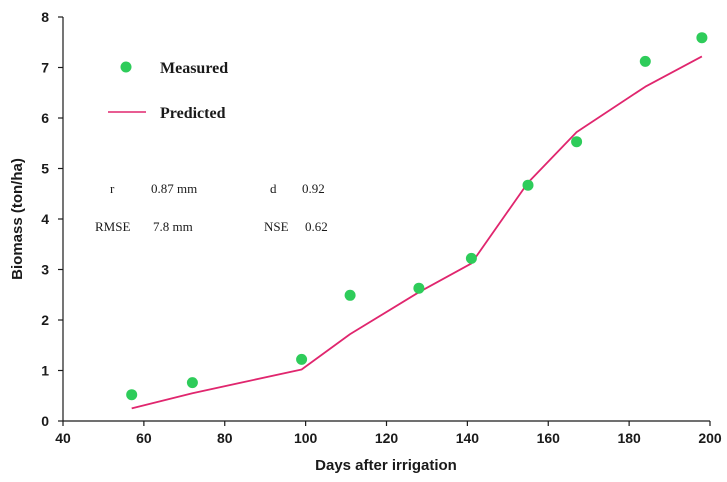 This screenshot has height=482, width=727. I want to click on x-tick-label: 120, so click(387, 438).